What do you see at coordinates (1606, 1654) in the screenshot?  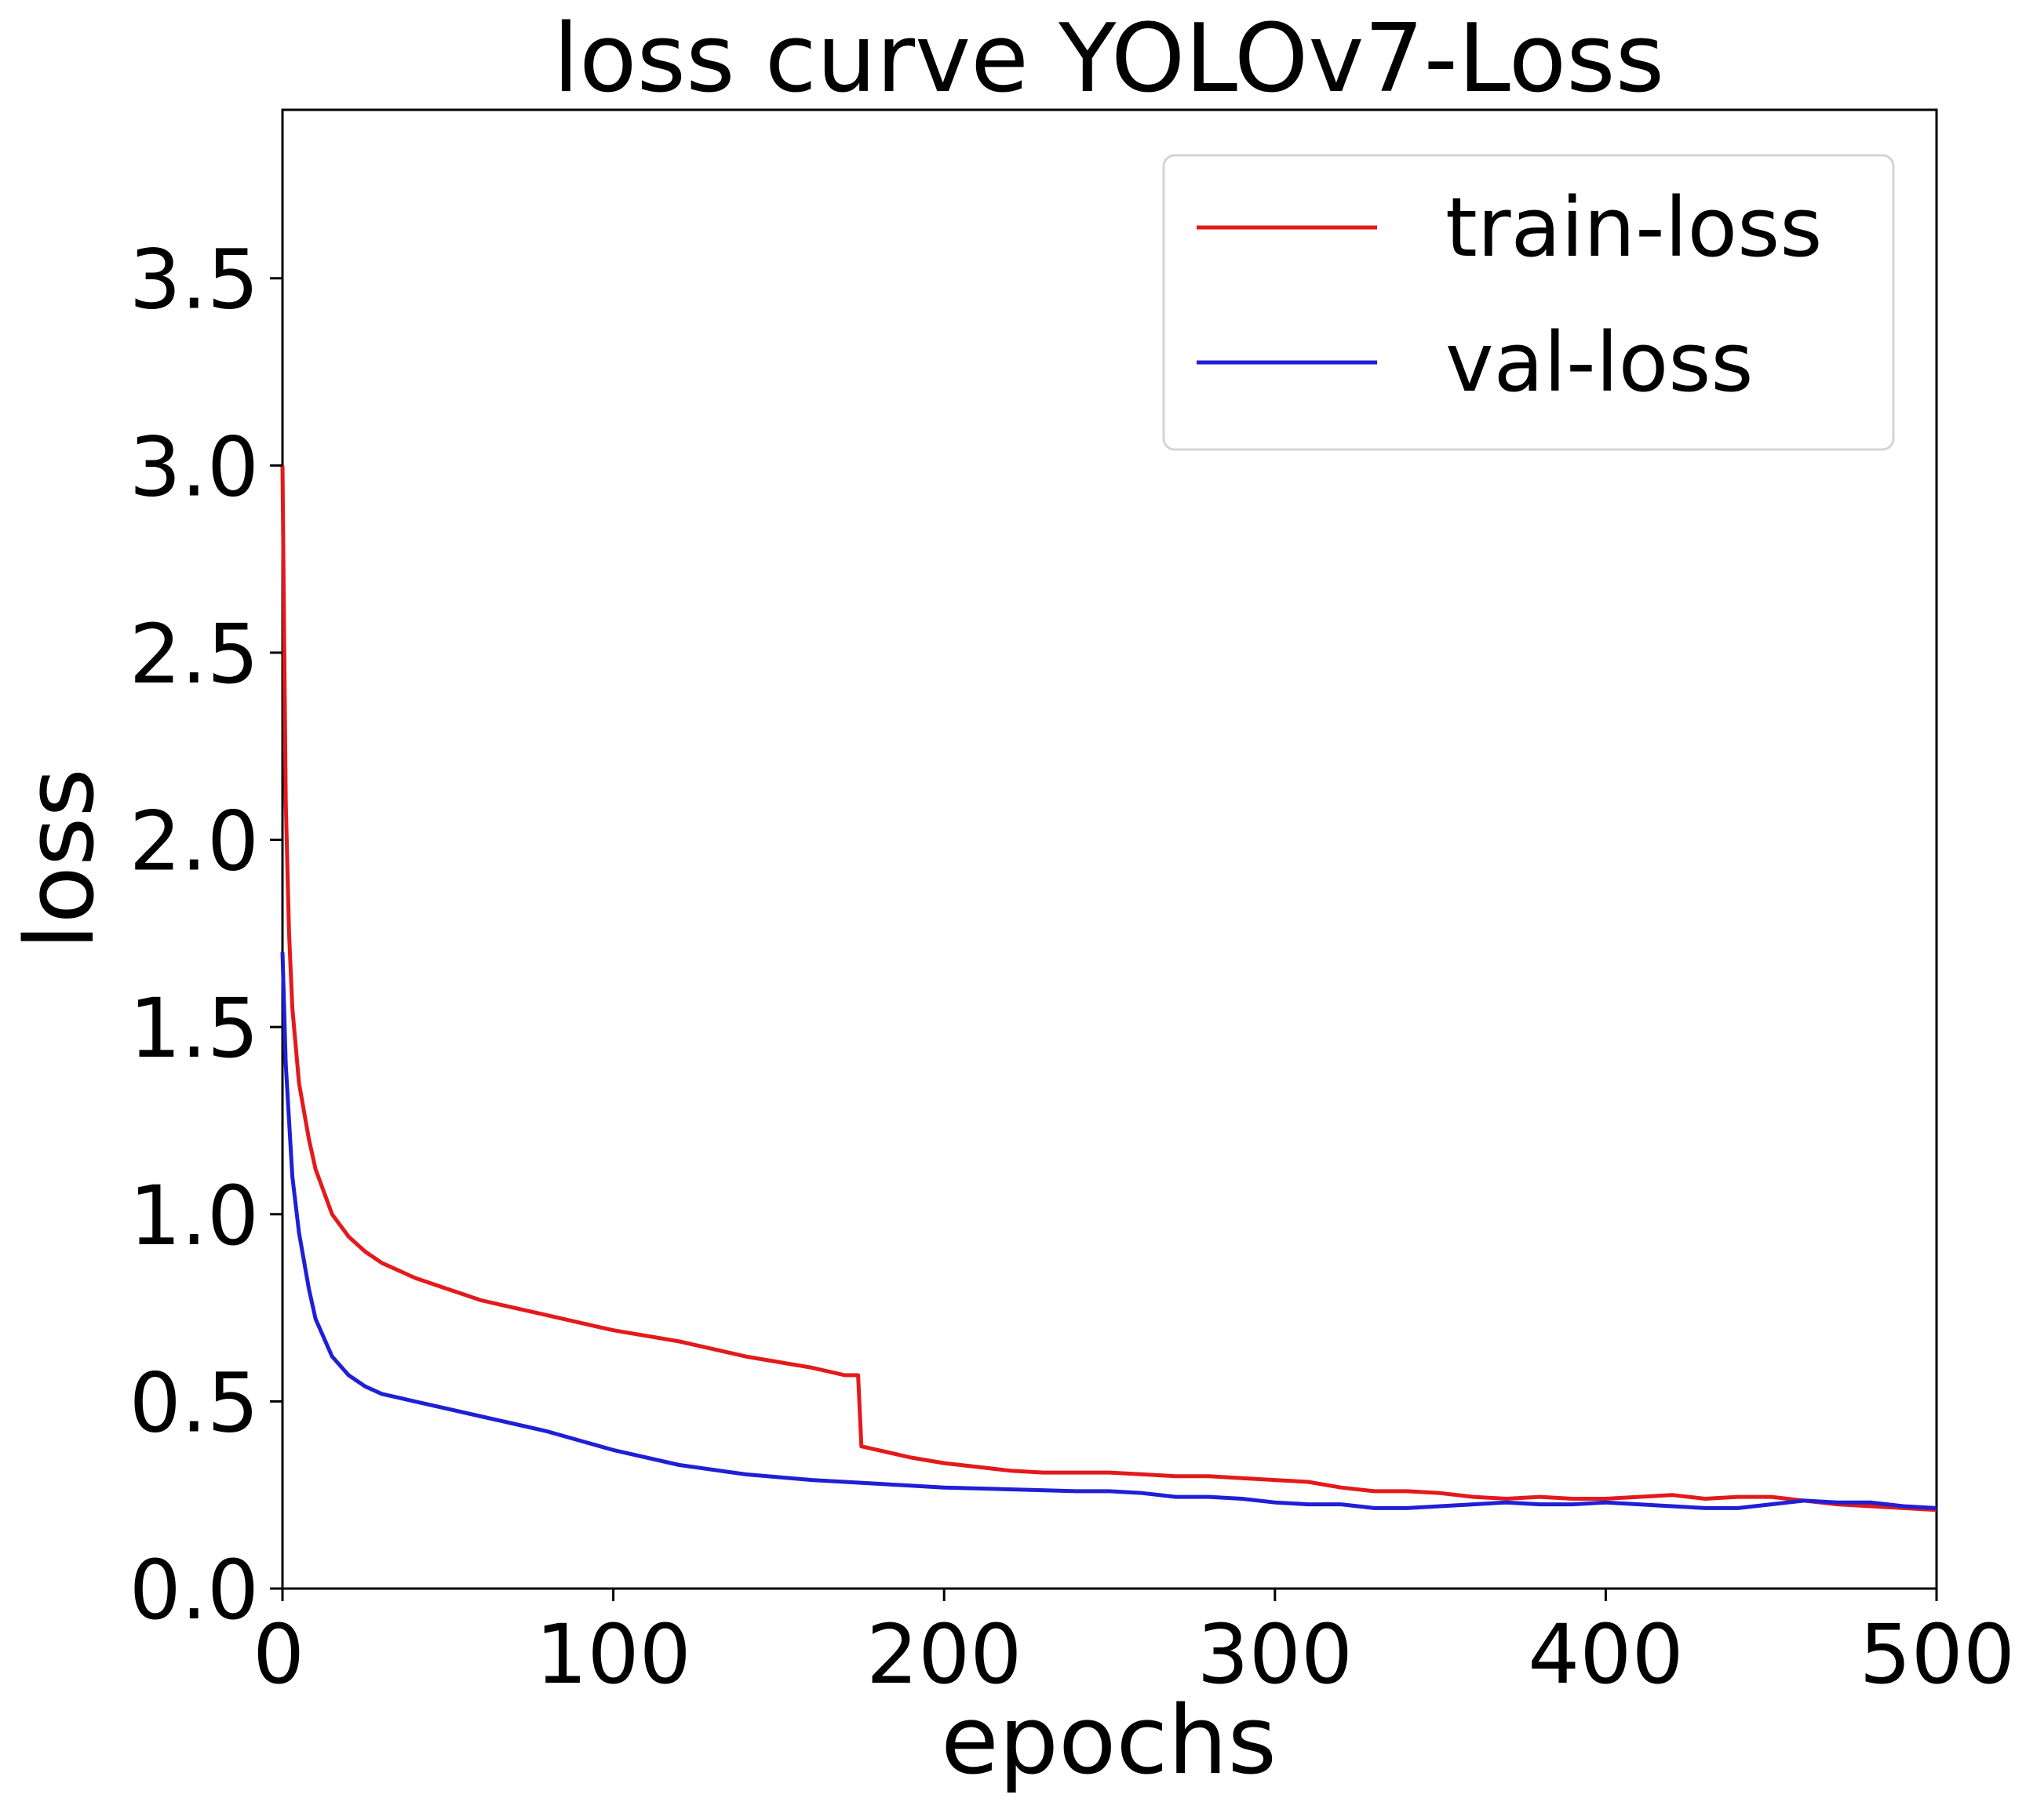 I see `x-tick-label: 400` at bounding box center [1606, 1654].